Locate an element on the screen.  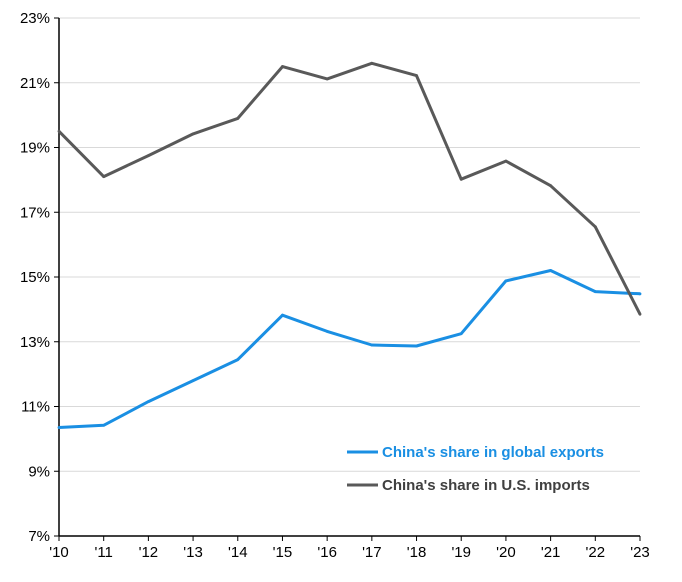
y-tick-label: 13% is located at coordinates (35, 342).